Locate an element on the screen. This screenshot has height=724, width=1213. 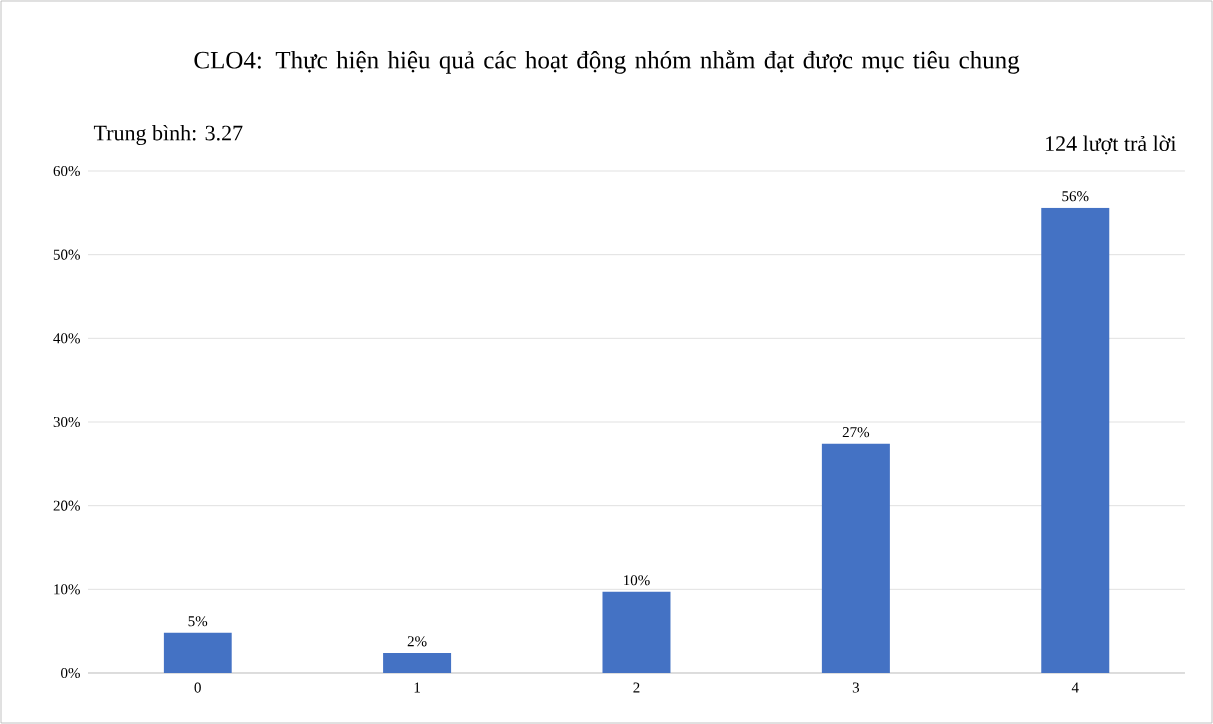
data-label: 27% is located at coordinates (856, 432).